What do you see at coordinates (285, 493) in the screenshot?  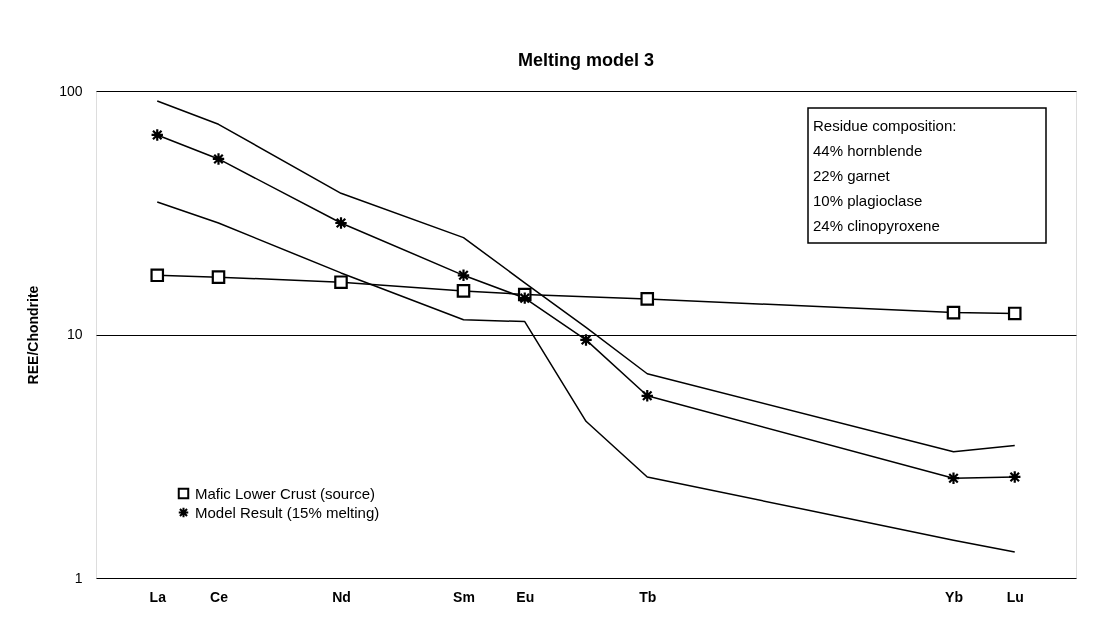 I see `legend-label: Mafic Lower Crust (source)` at bounding box center [285, 493].